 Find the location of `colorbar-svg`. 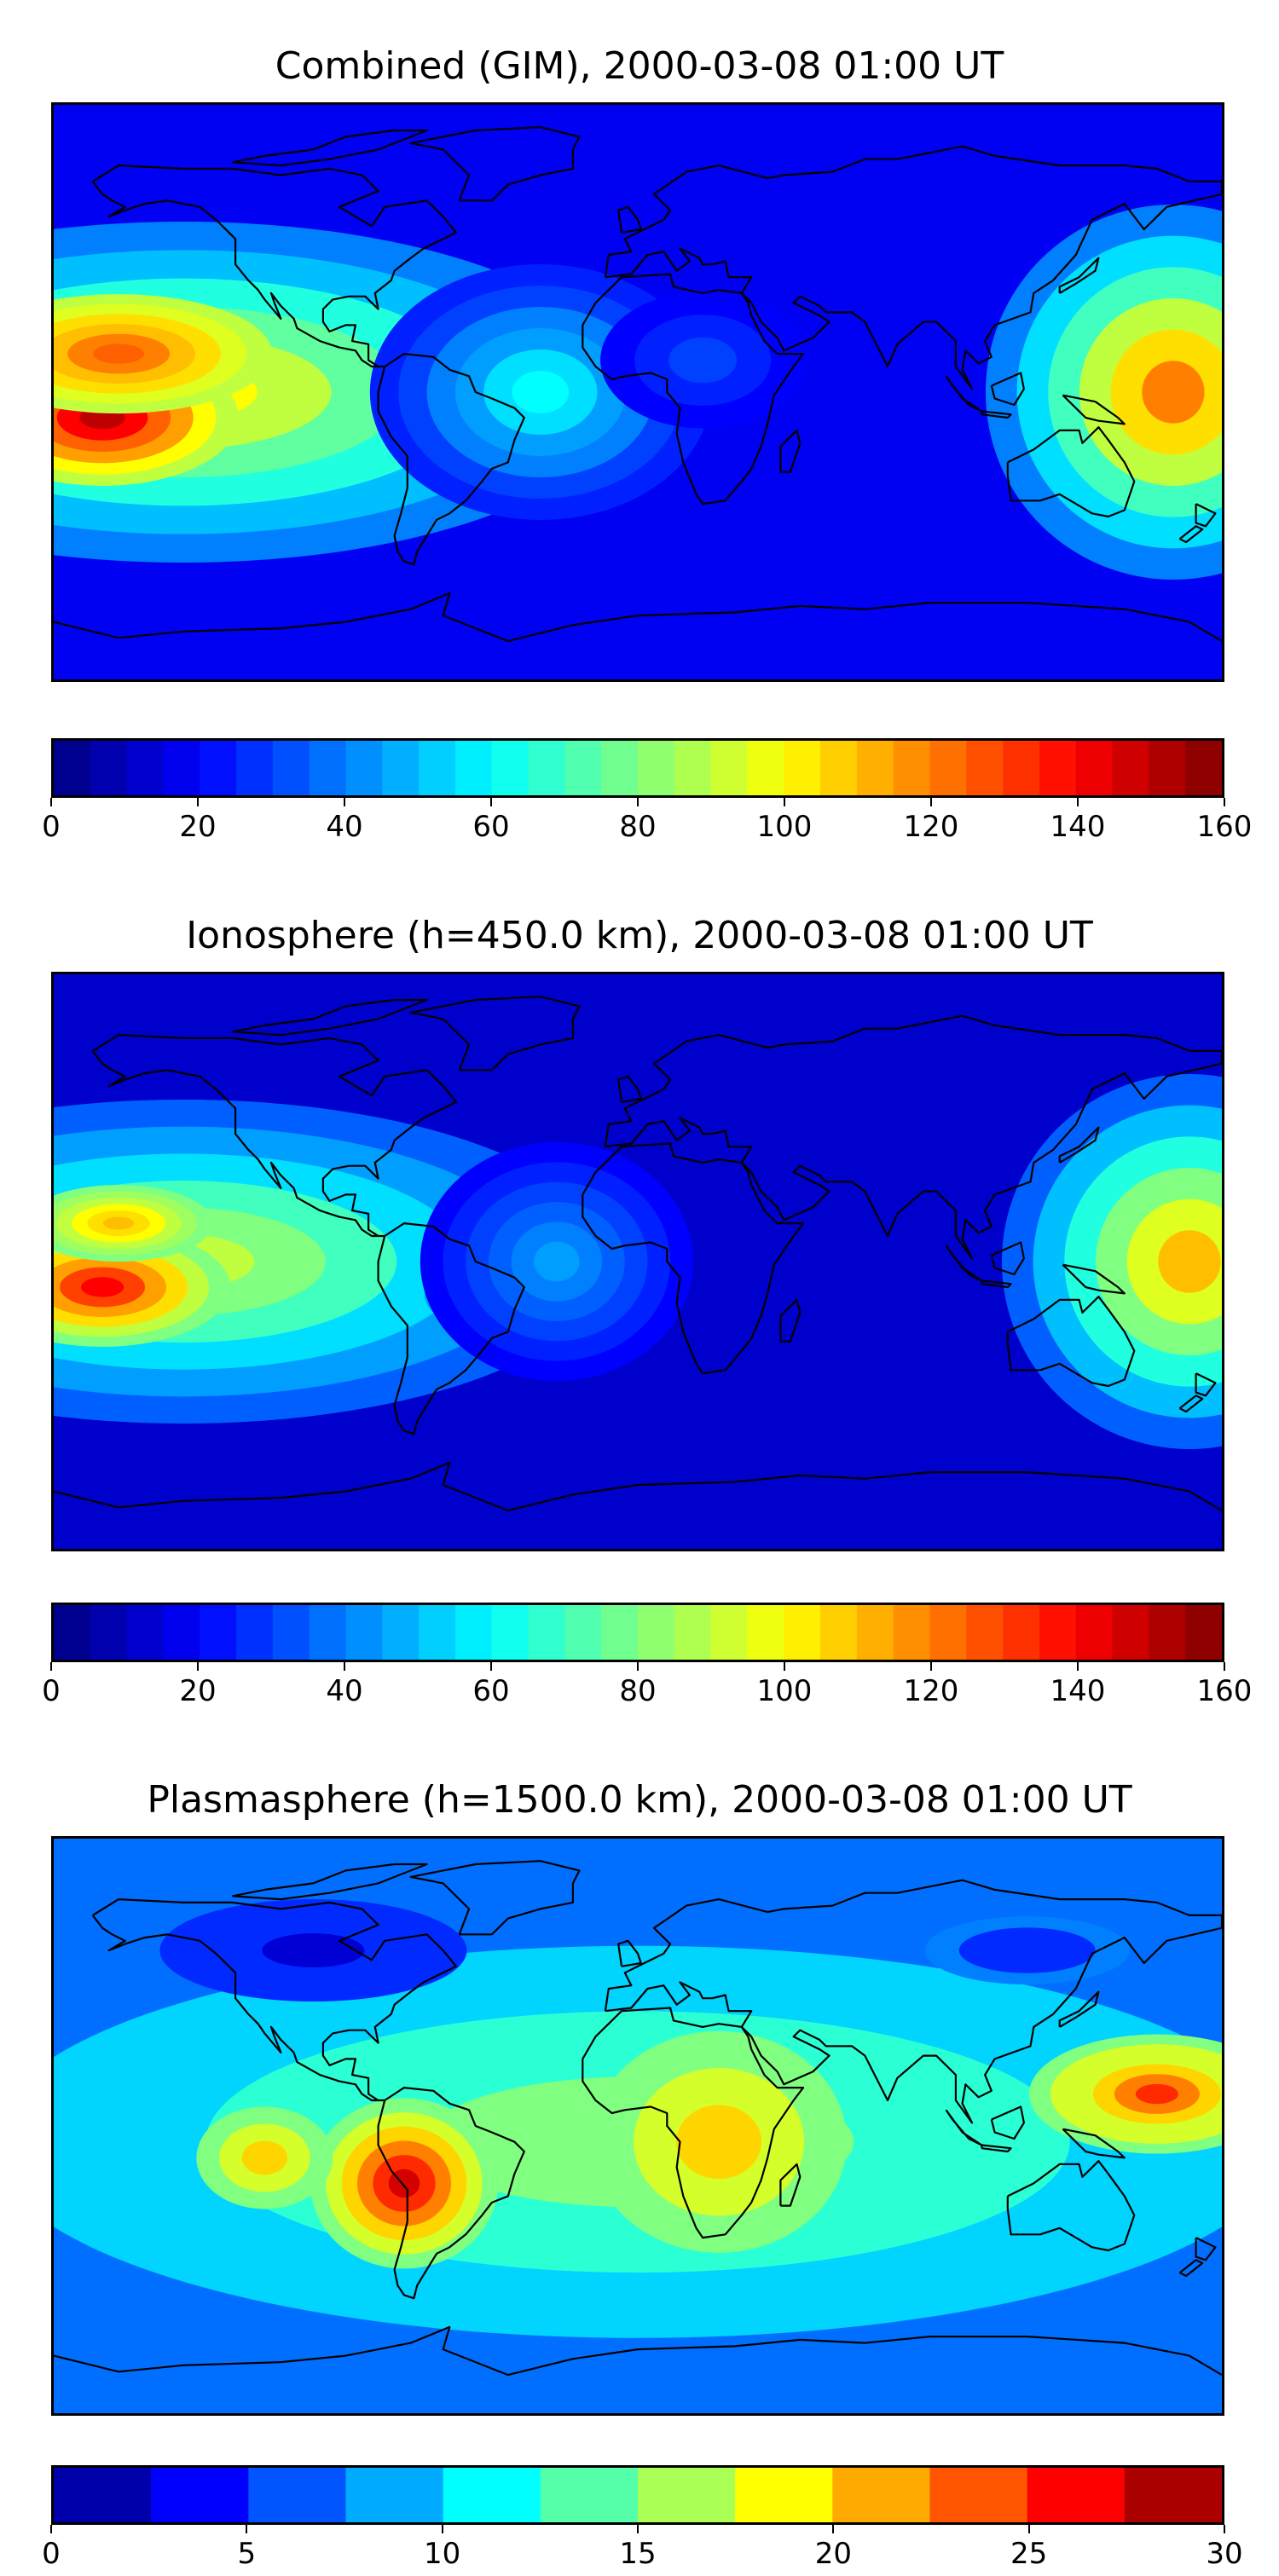

colorbar-svg is located at coordinates (638, 1632).